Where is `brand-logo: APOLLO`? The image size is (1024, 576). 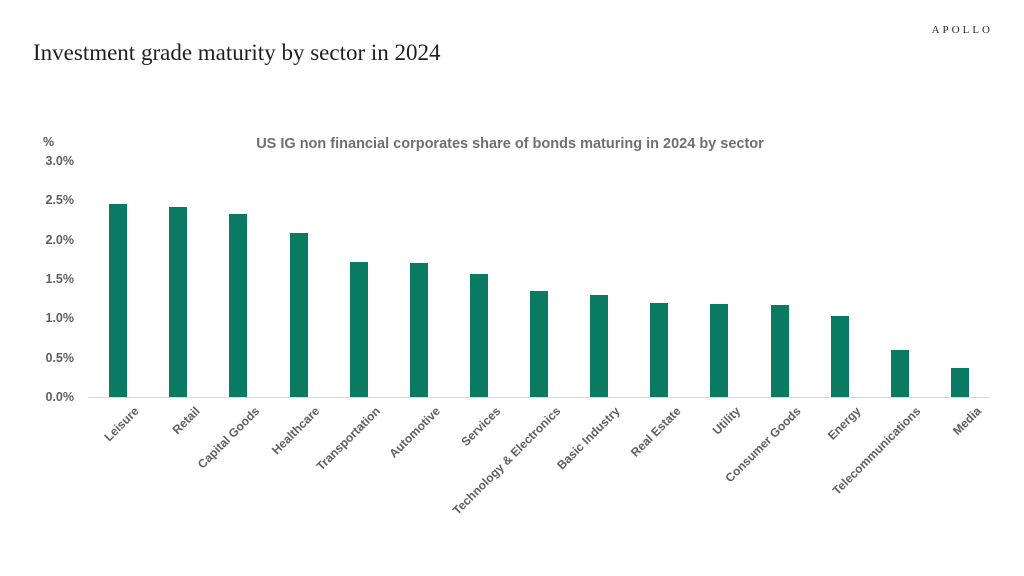 brand-logo: APOLLO is located at coordinates (962, 30).